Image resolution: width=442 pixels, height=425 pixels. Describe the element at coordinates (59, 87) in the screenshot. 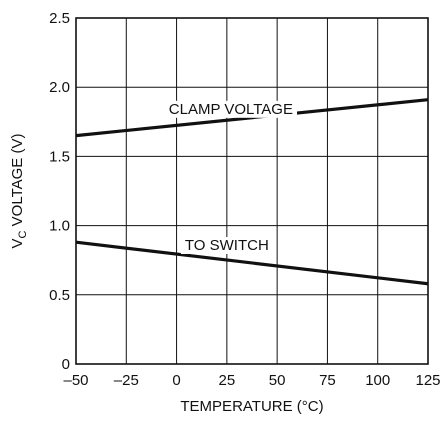

I see `y-tick-label: 2.0` at that location.